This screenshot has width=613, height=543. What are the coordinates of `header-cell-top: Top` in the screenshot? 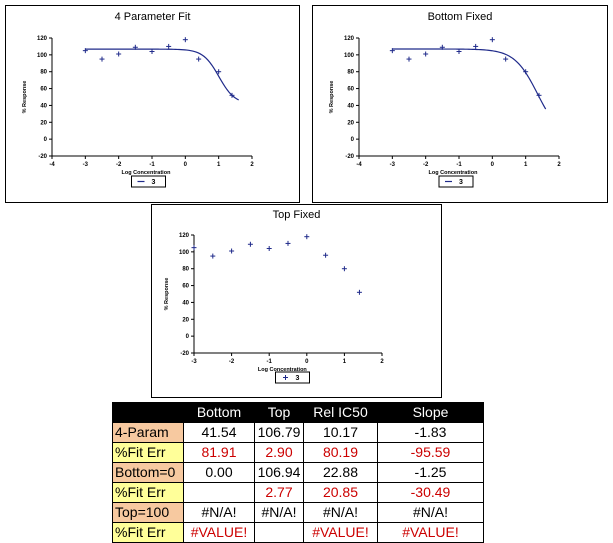 It's located at (279, 412).